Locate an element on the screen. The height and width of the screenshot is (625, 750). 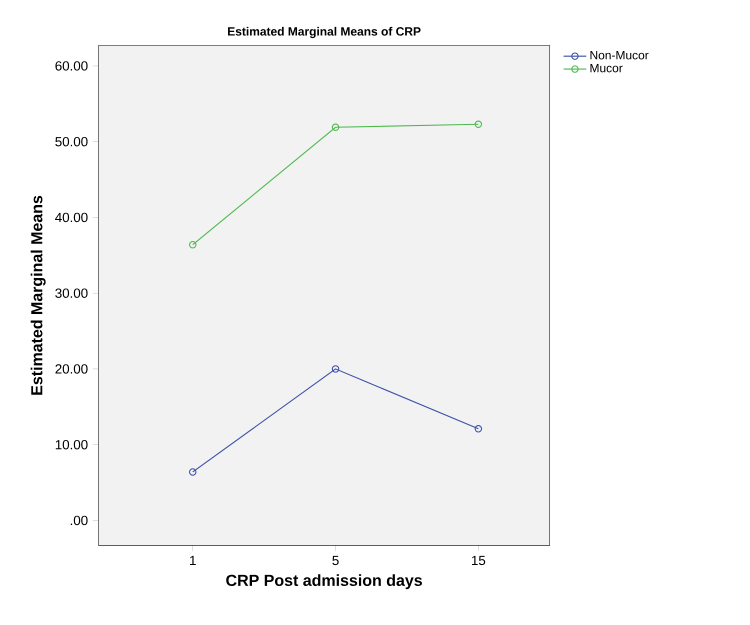
x-tick-label: 15 is located at coordinates (479, 561).